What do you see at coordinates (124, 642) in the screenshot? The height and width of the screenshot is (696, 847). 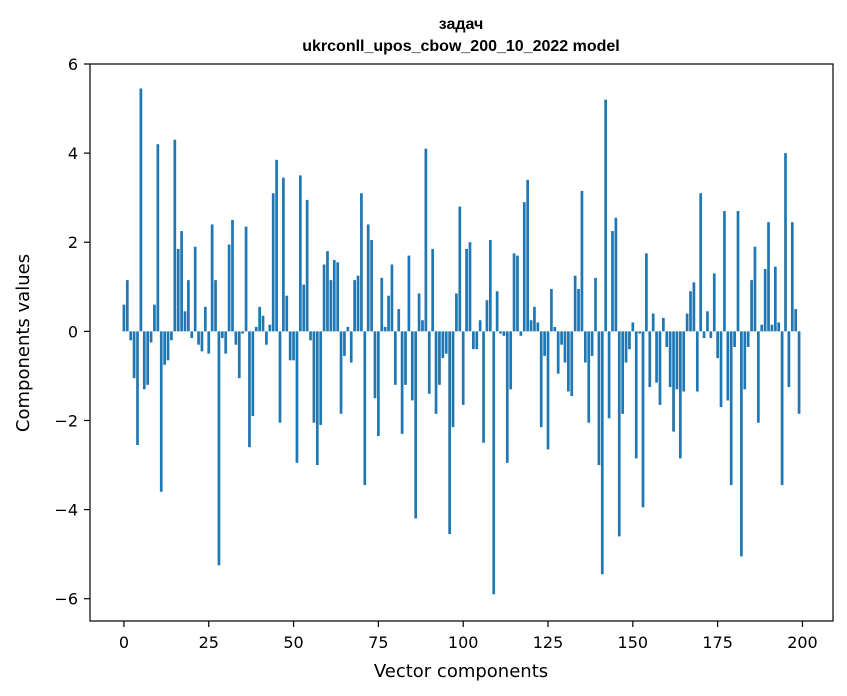 I see `x-tick-label: 0` at bounding box center [124, 642].